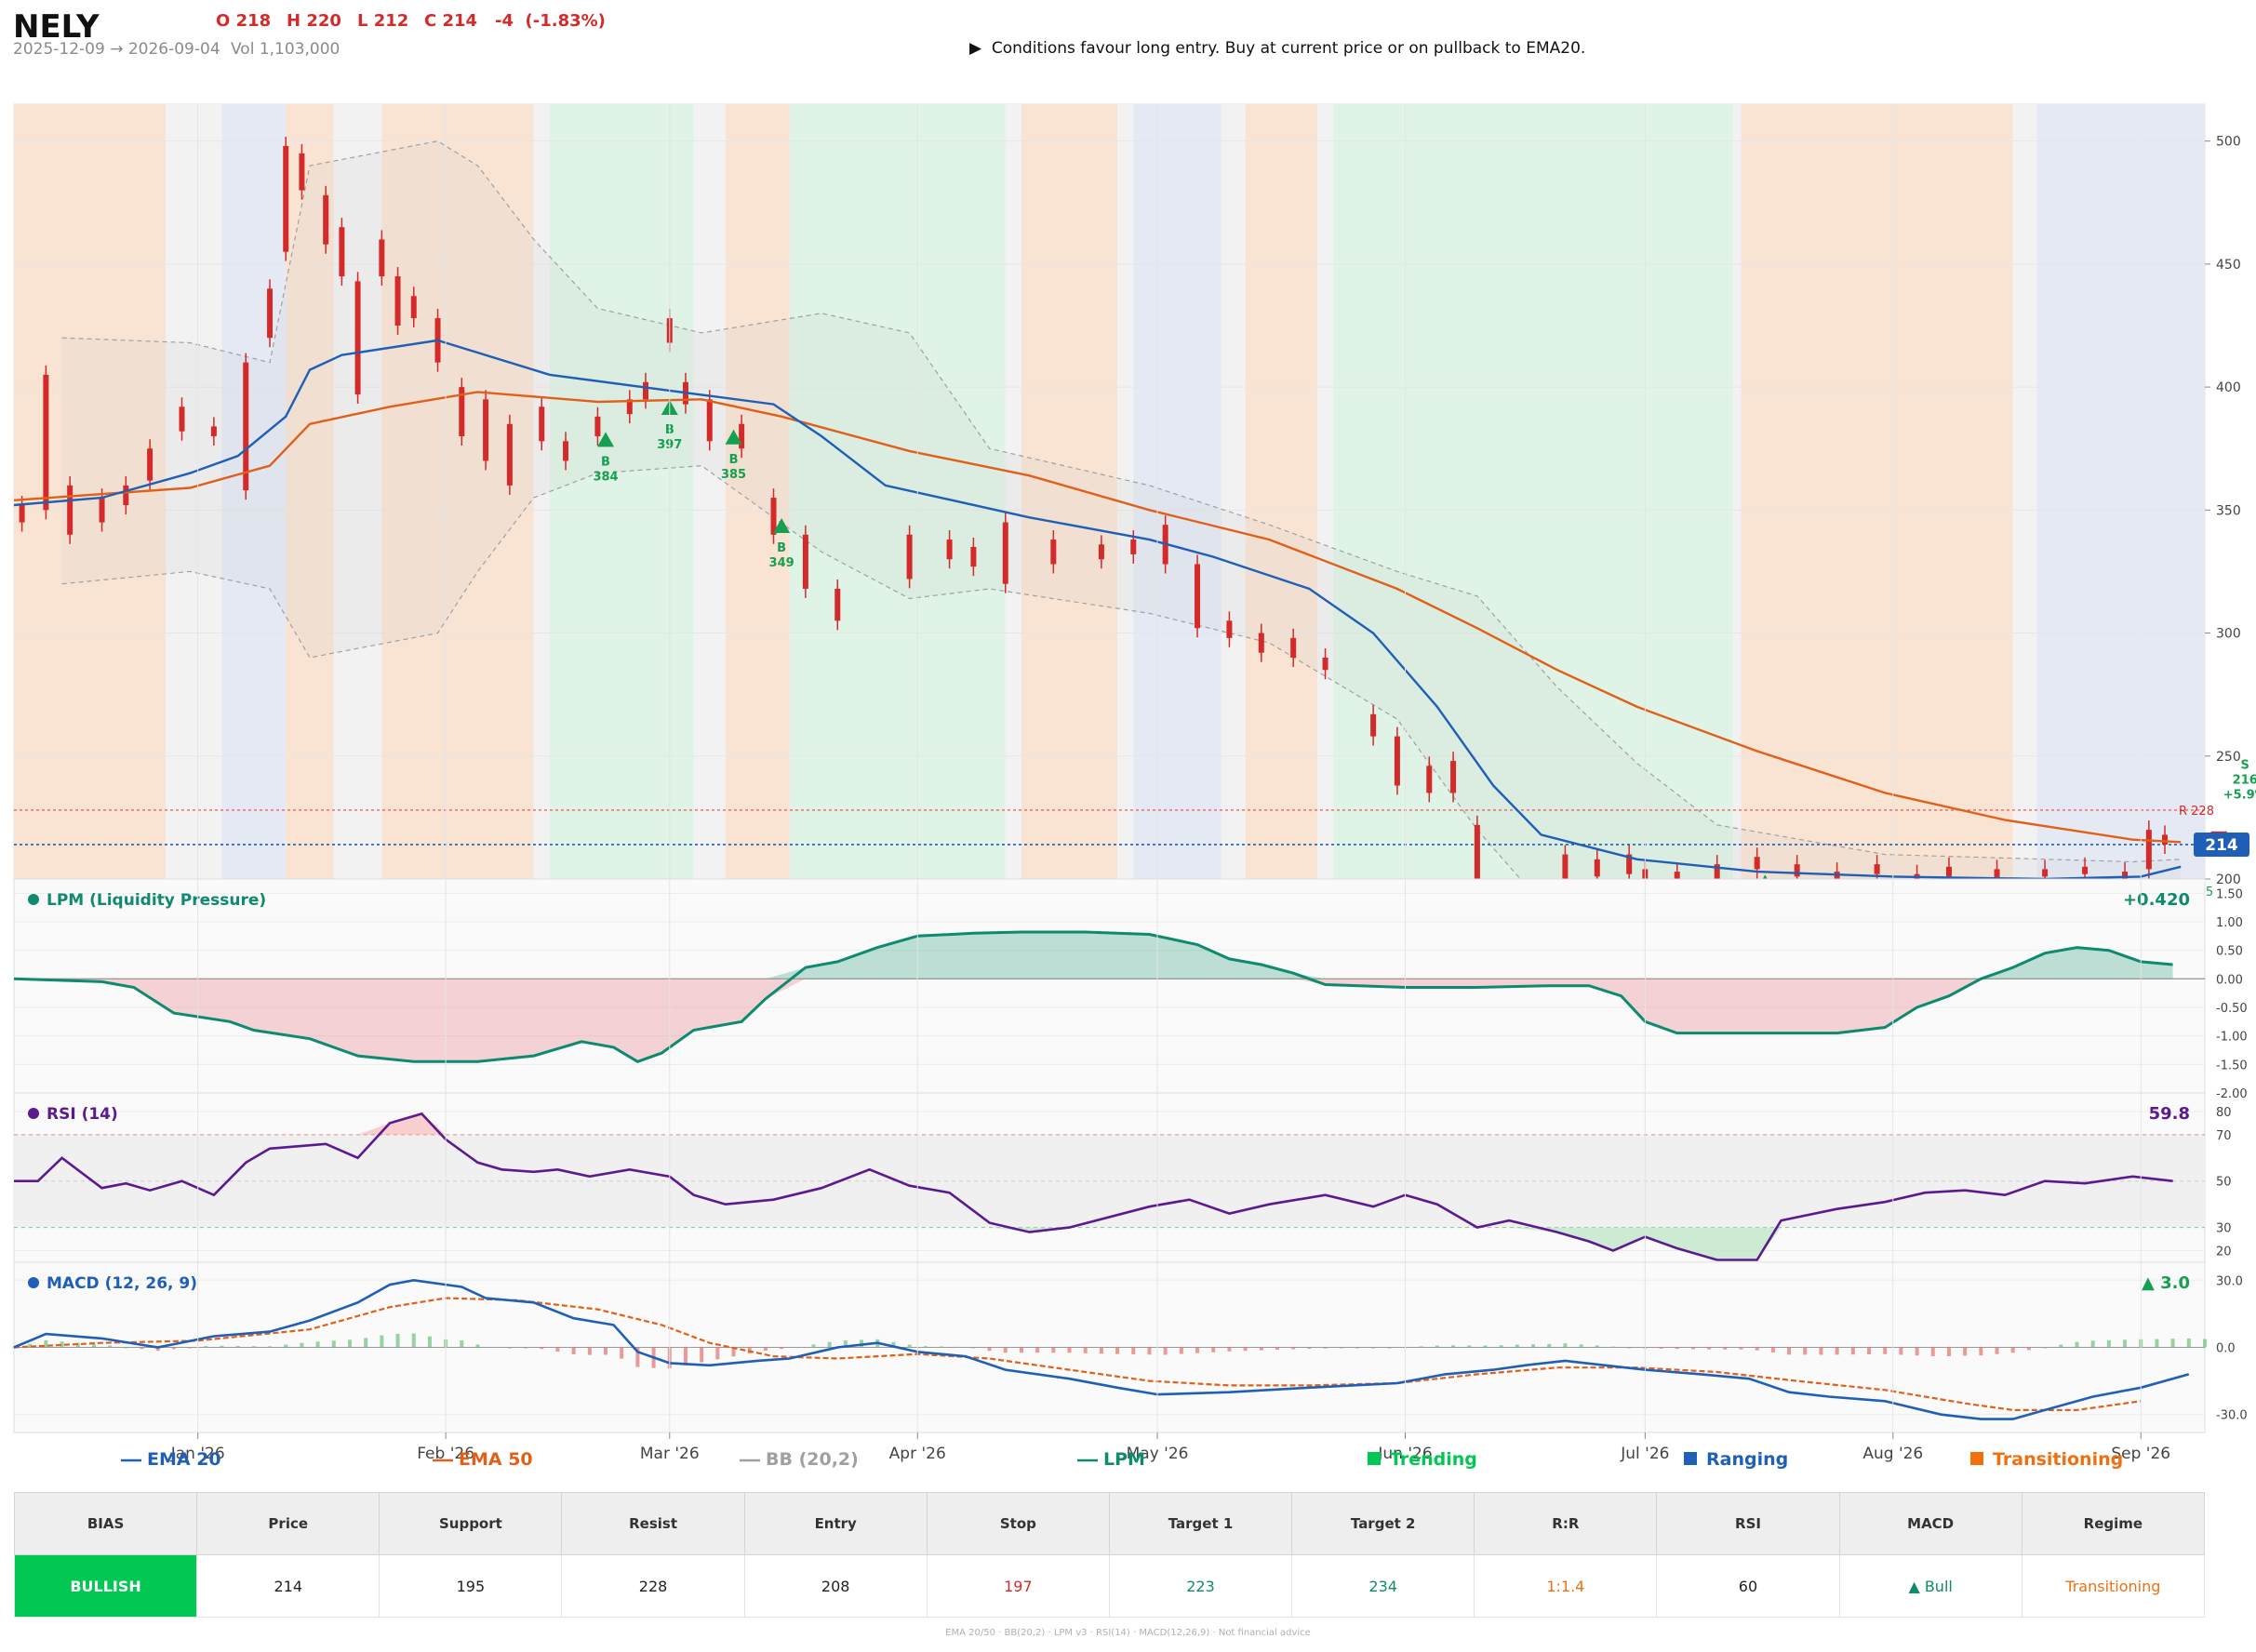  What do you see at coordinates (782, 563) in the screenshot?
I see `buy-marker-price: 349` at bounding box center [782, 563].